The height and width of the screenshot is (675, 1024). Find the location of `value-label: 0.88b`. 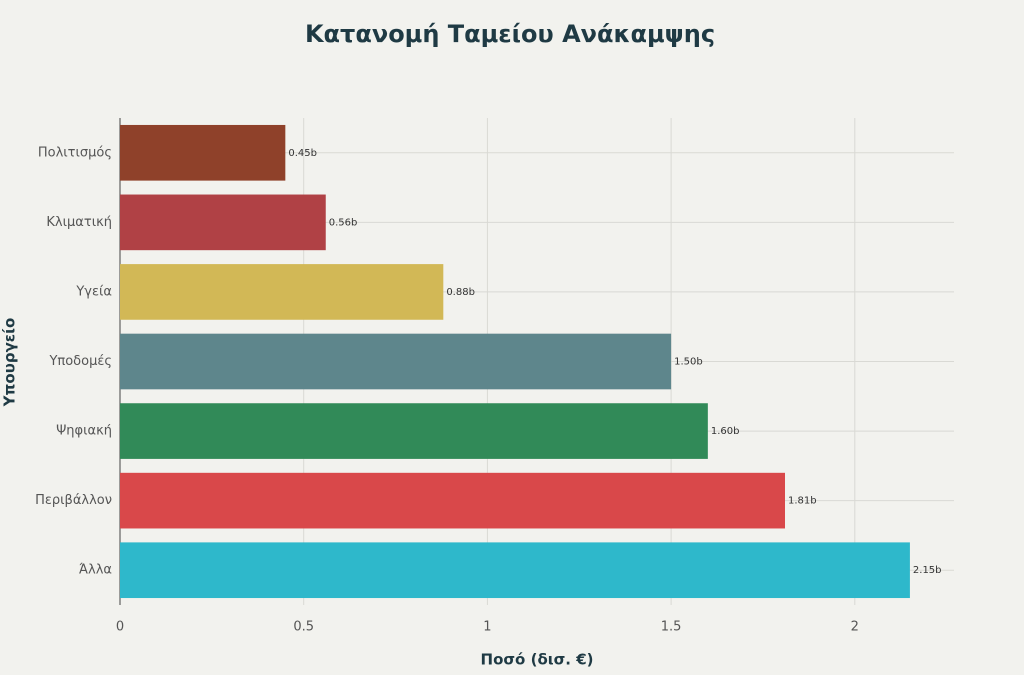

value-label: 0.88b is located at coordinates (460, 292).